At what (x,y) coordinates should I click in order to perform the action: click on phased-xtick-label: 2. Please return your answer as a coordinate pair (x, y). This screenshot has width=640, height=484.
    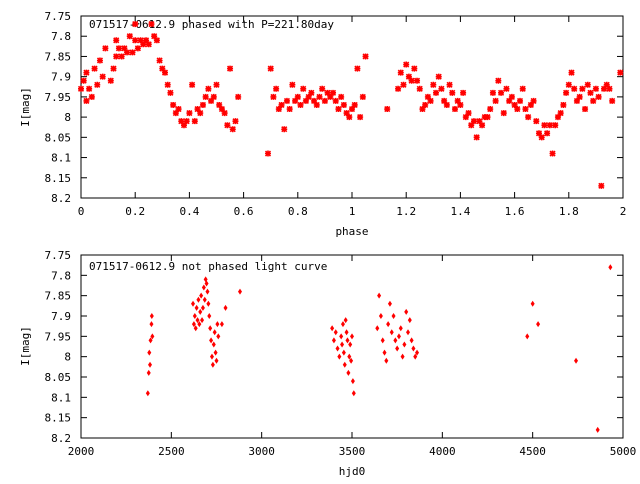
    Looking at the image, I should click on (623, 211).